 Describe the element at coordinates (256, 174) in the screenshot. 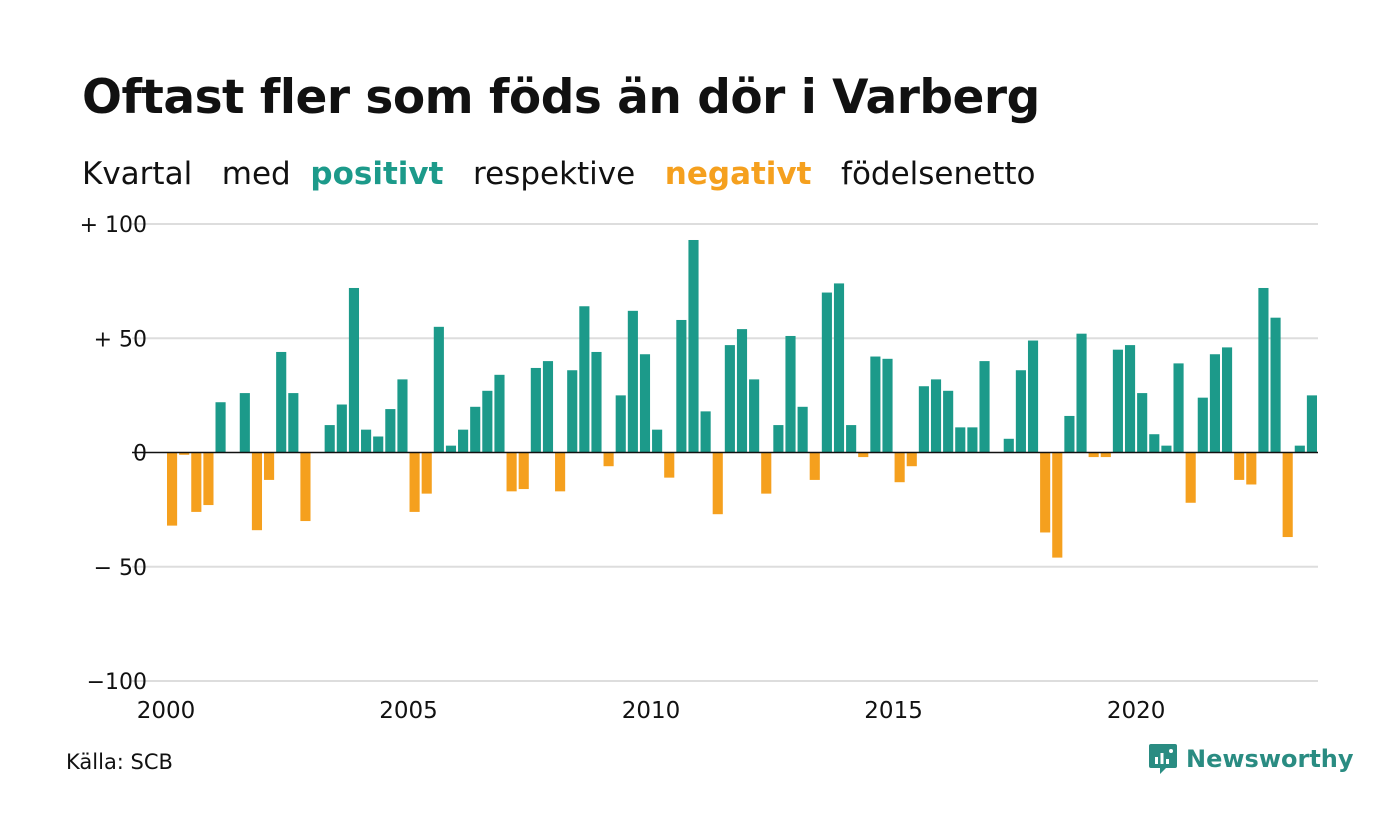

I see `subtitle-word-med: med` at that location.